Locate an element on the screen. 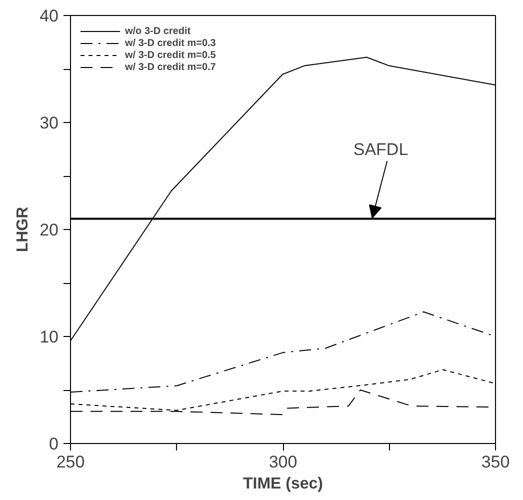 This screenshot has width=523, height=500. ref-line-label: SAFDL is located at coordinates (380, 149).